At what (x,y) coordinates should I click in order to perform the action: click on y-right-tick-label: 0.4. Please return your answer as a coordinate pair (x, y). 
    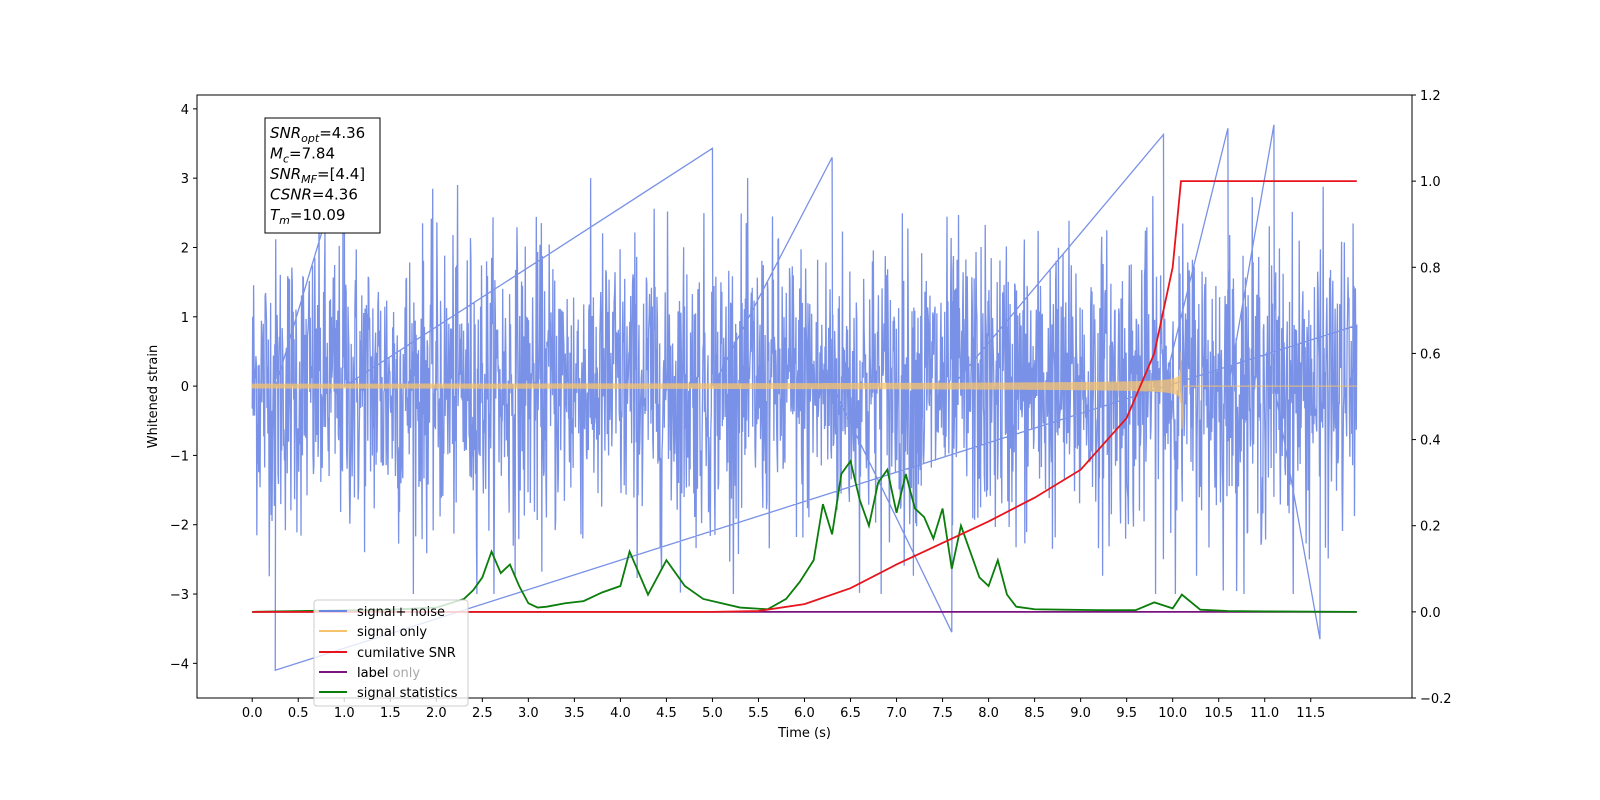
    Looking at the image, I should click on (1430, 441).